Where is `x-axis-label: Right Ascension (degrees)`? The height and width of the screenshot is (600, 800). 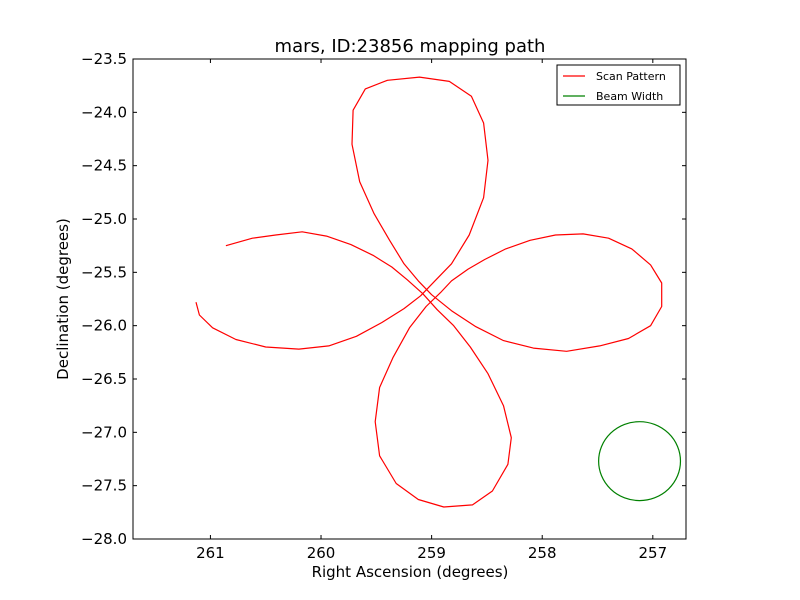
x-axis-label: Right Ascension (degrees) is located at coordinates (410, 572).